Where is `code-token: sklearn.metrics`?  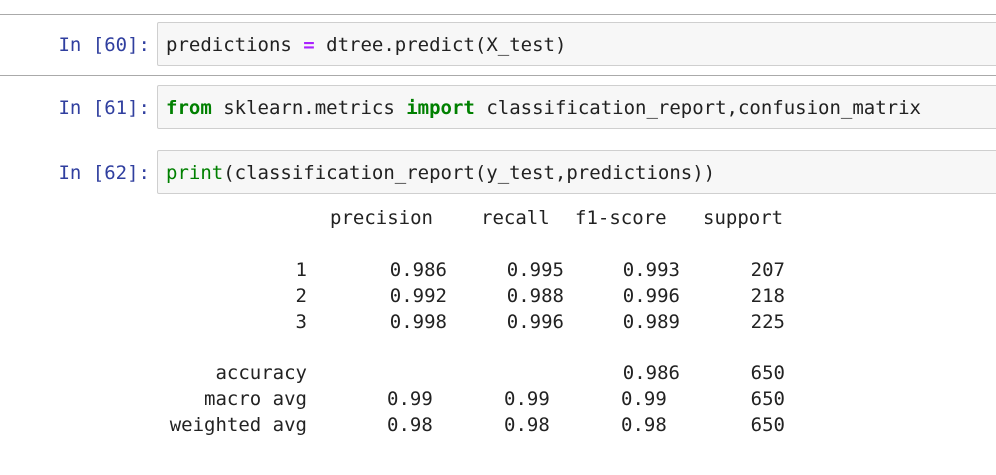 code-token: sklearn.metrics is located at coordinates (309, 108).